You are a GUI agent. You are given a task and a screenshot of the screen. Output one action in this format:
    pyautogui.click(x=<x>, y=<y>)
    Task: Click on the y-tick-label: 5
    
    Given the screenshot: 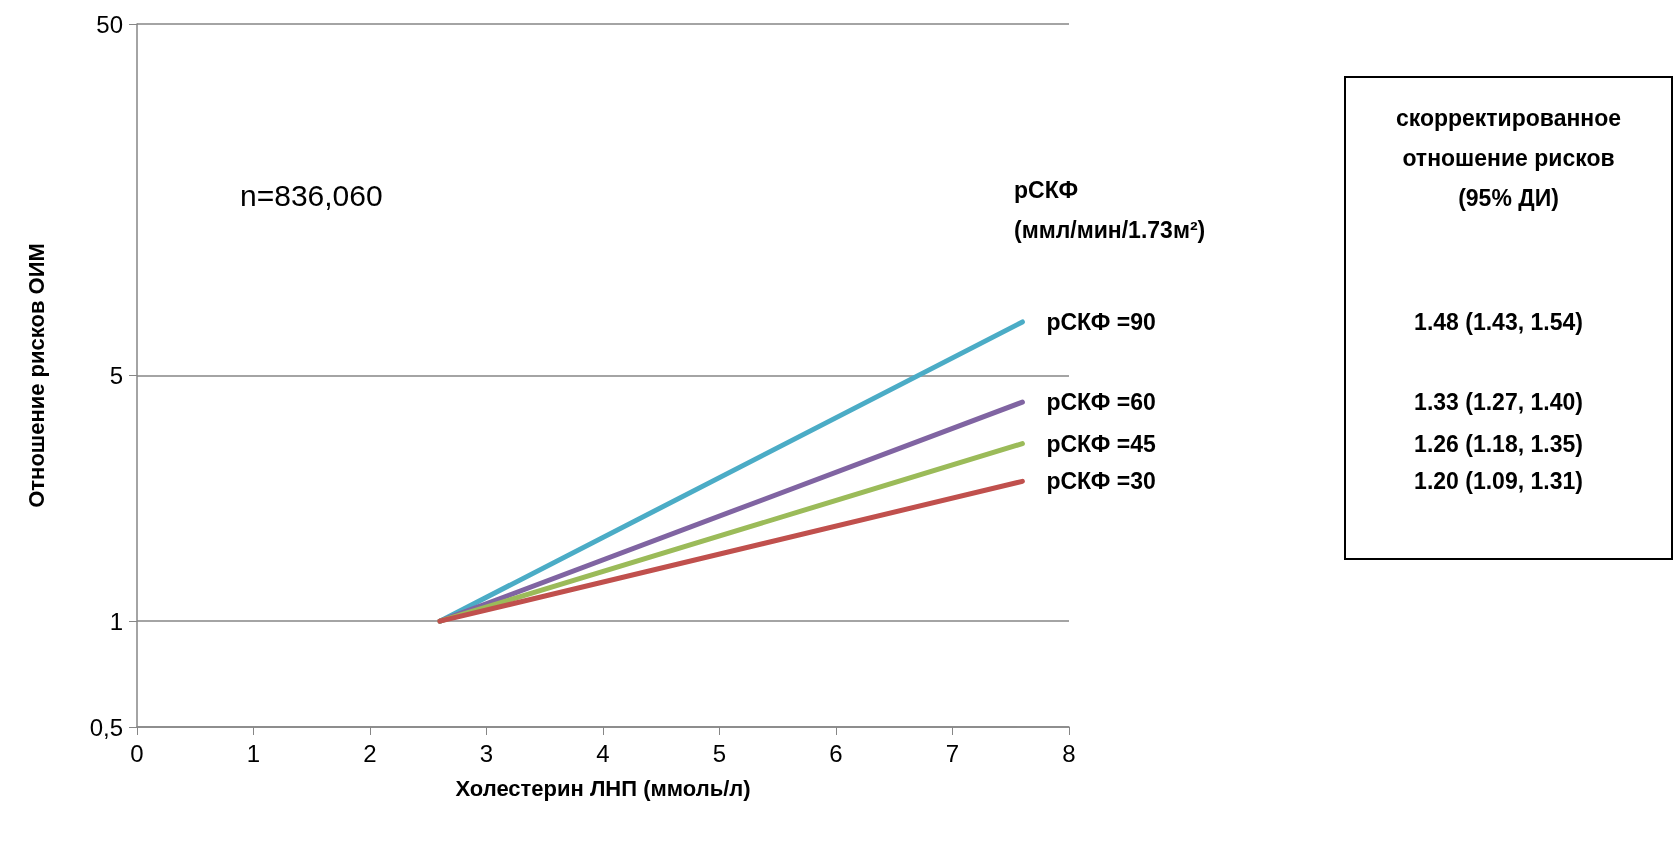 What is the action you would take?
    pyautogui.click(x=116, y=375)
    